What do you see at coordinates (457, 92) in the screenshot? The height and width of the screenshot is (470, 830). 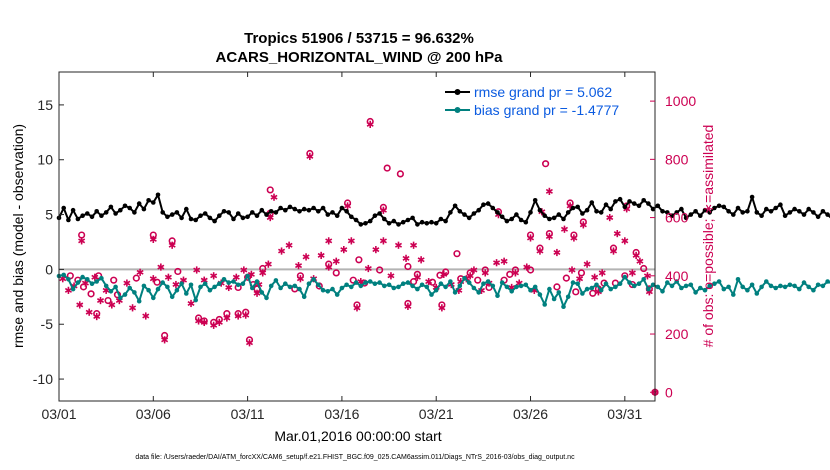 I see `legend-rmse-marker` at bounding box center [457, 92].